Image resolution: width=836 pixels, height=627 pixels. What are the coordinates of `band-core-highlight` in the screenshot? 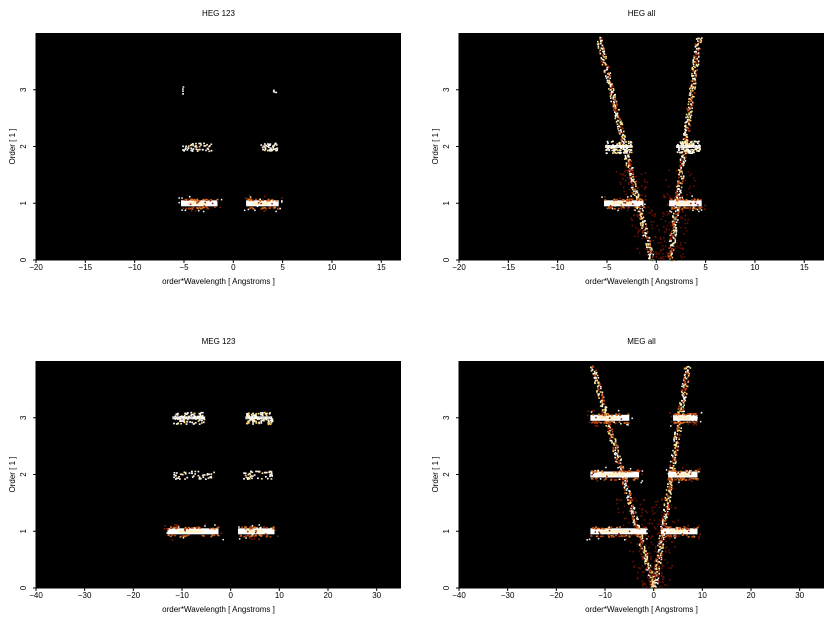 It's located at (190, 531).